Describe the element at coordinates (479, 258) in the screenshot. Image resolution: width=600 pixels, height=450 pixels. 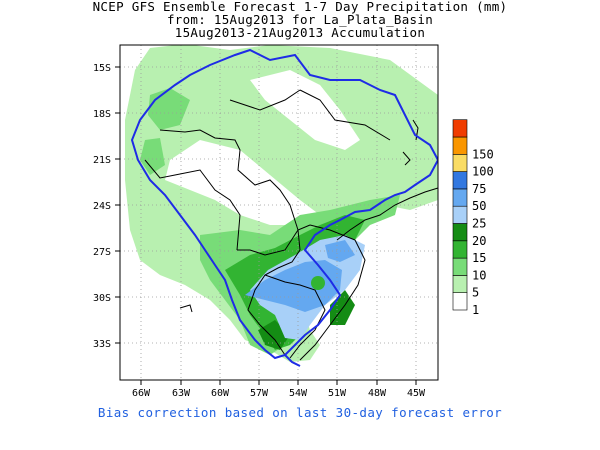
I see `legend-level-label: 15` at that location.